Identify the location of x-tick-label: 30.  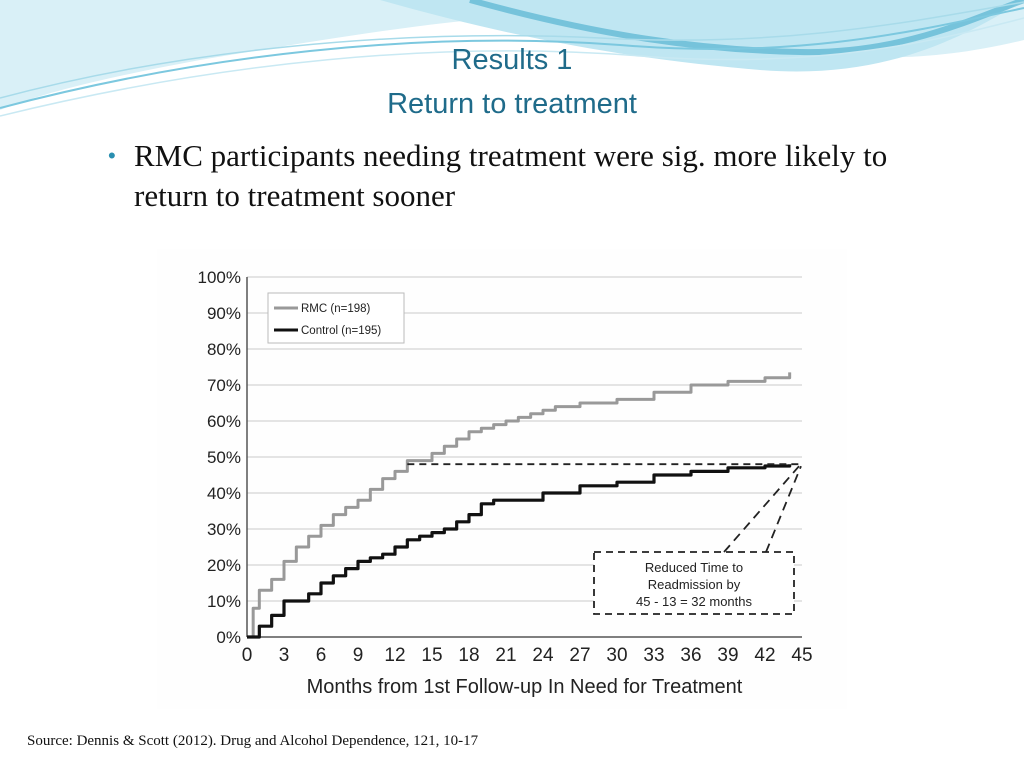
(616, 655).